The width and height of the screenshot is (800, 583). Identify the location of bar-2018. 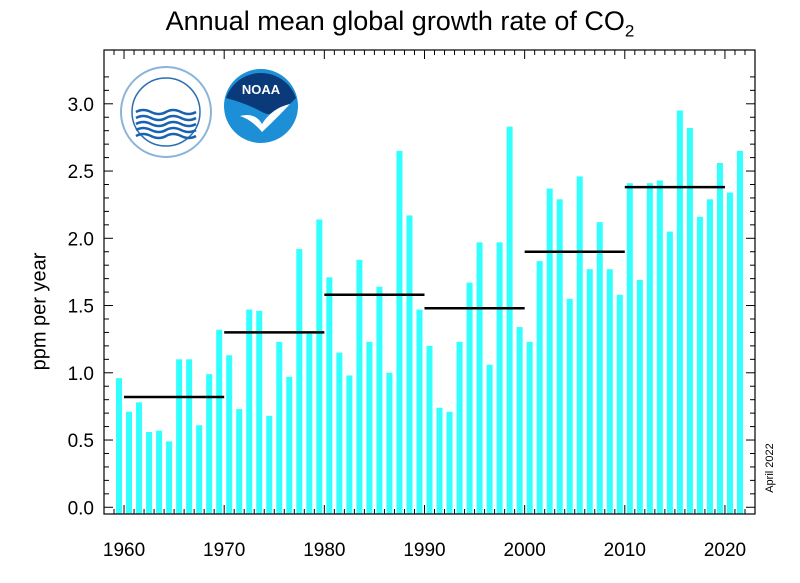
(709, 356).